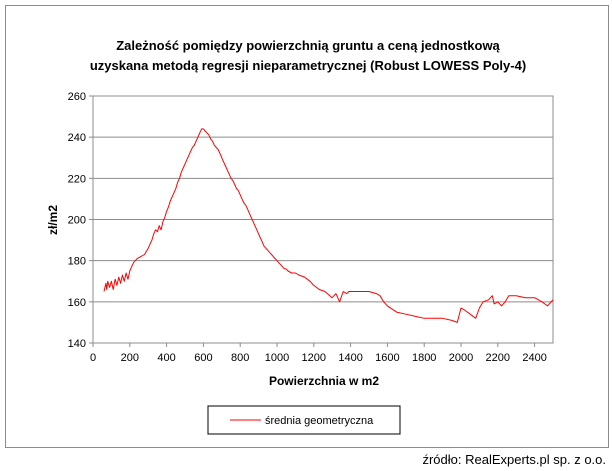  What do you see at coordinates (203, 358) in the screenshot?
I see `x-tick-label: 600` at bounding box center [203, 358].